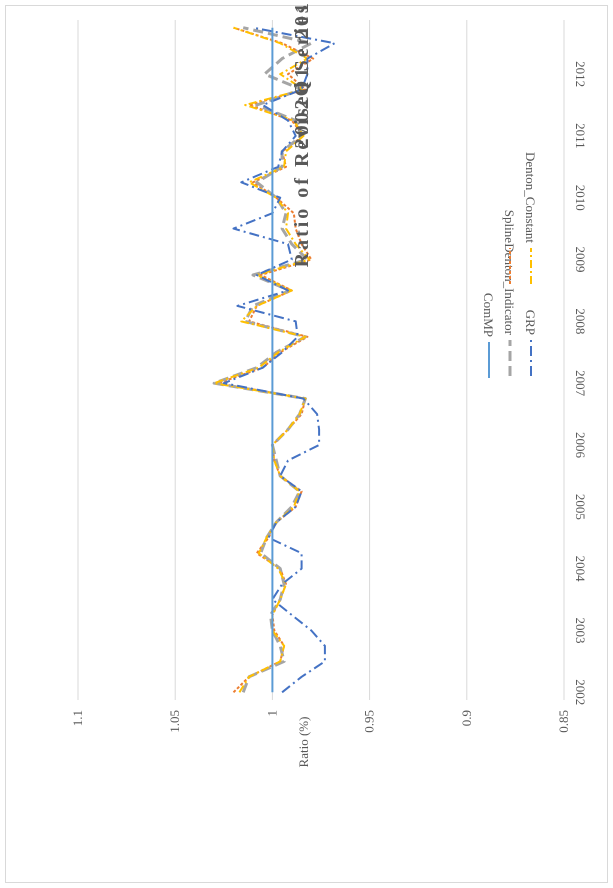 The width and height of the screenshot is (613, 888). Describe the element at coordinates (580, 74) in the screenshot. I see `x-tick-label: 2012` at that location.